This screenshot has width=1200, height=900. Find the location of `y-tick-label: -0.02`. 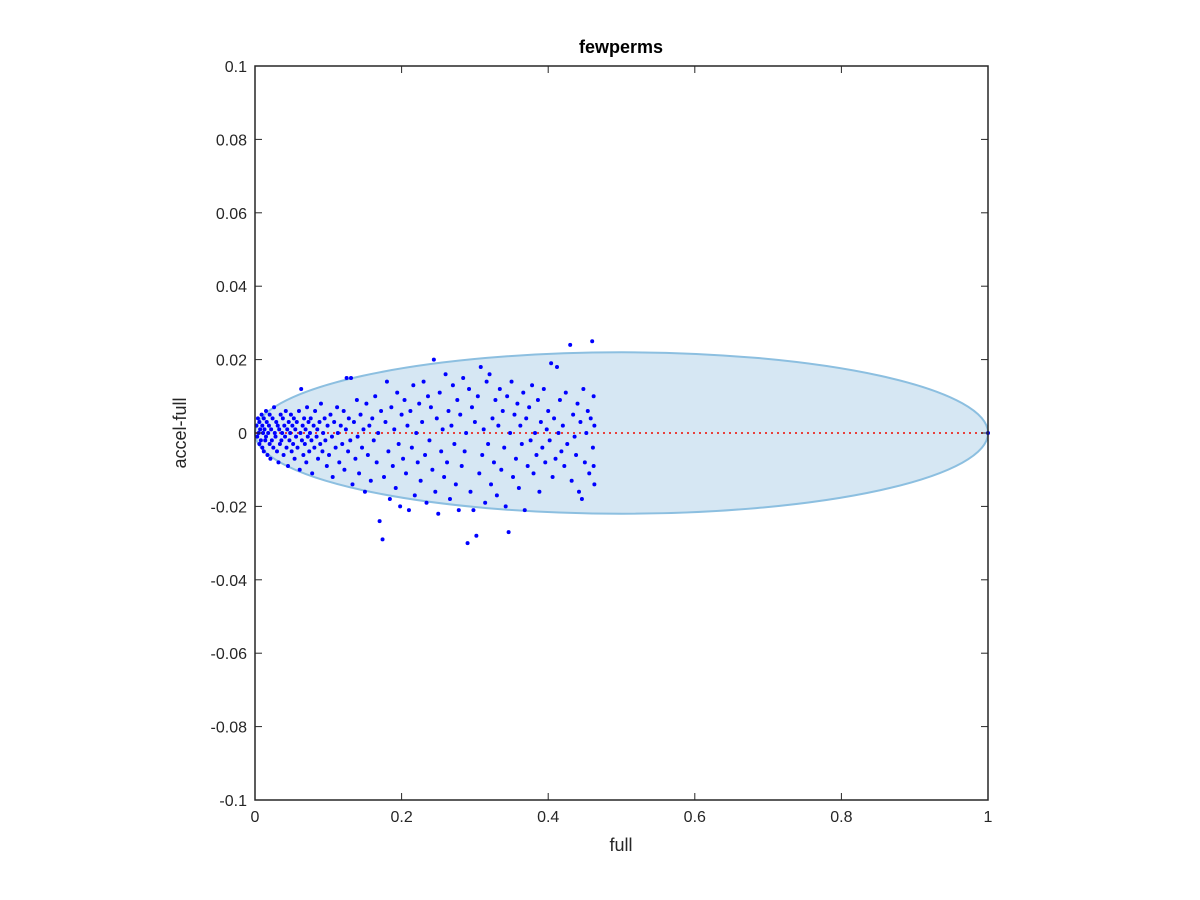

y-tick-label: -0.02 is located at coordinates (229, 507).